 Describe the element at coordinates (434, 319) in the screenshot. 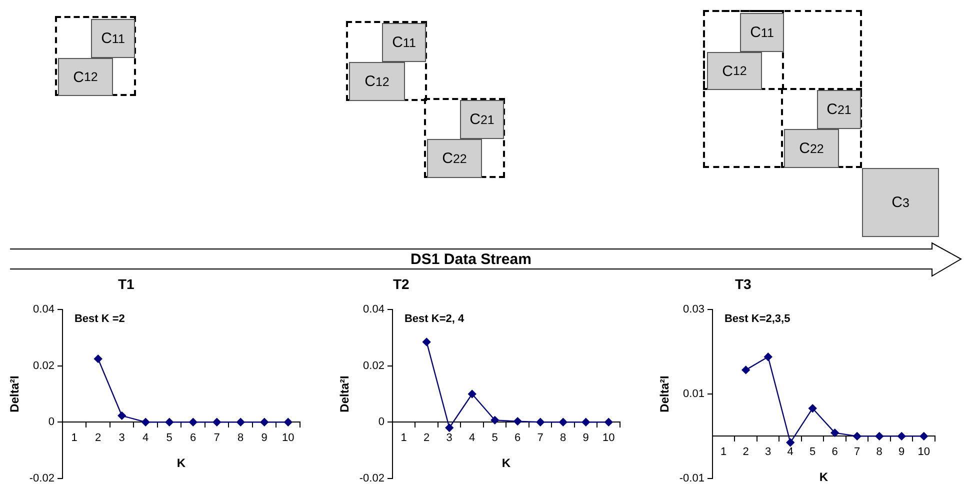

I see `annotation: Best K=2, 4` at that location.